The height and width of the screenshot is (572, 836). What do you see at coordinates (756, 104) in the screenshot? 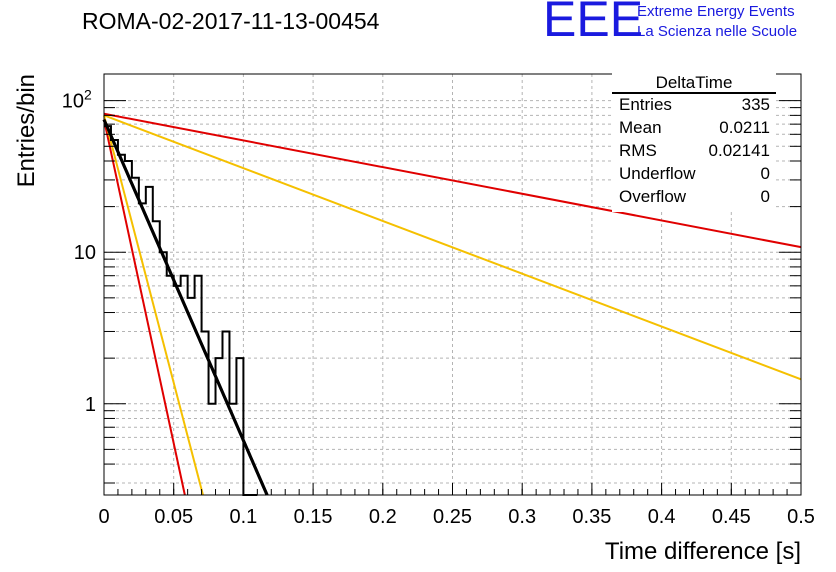
I see `stats-value: 335` at bounding box center [756, 104].